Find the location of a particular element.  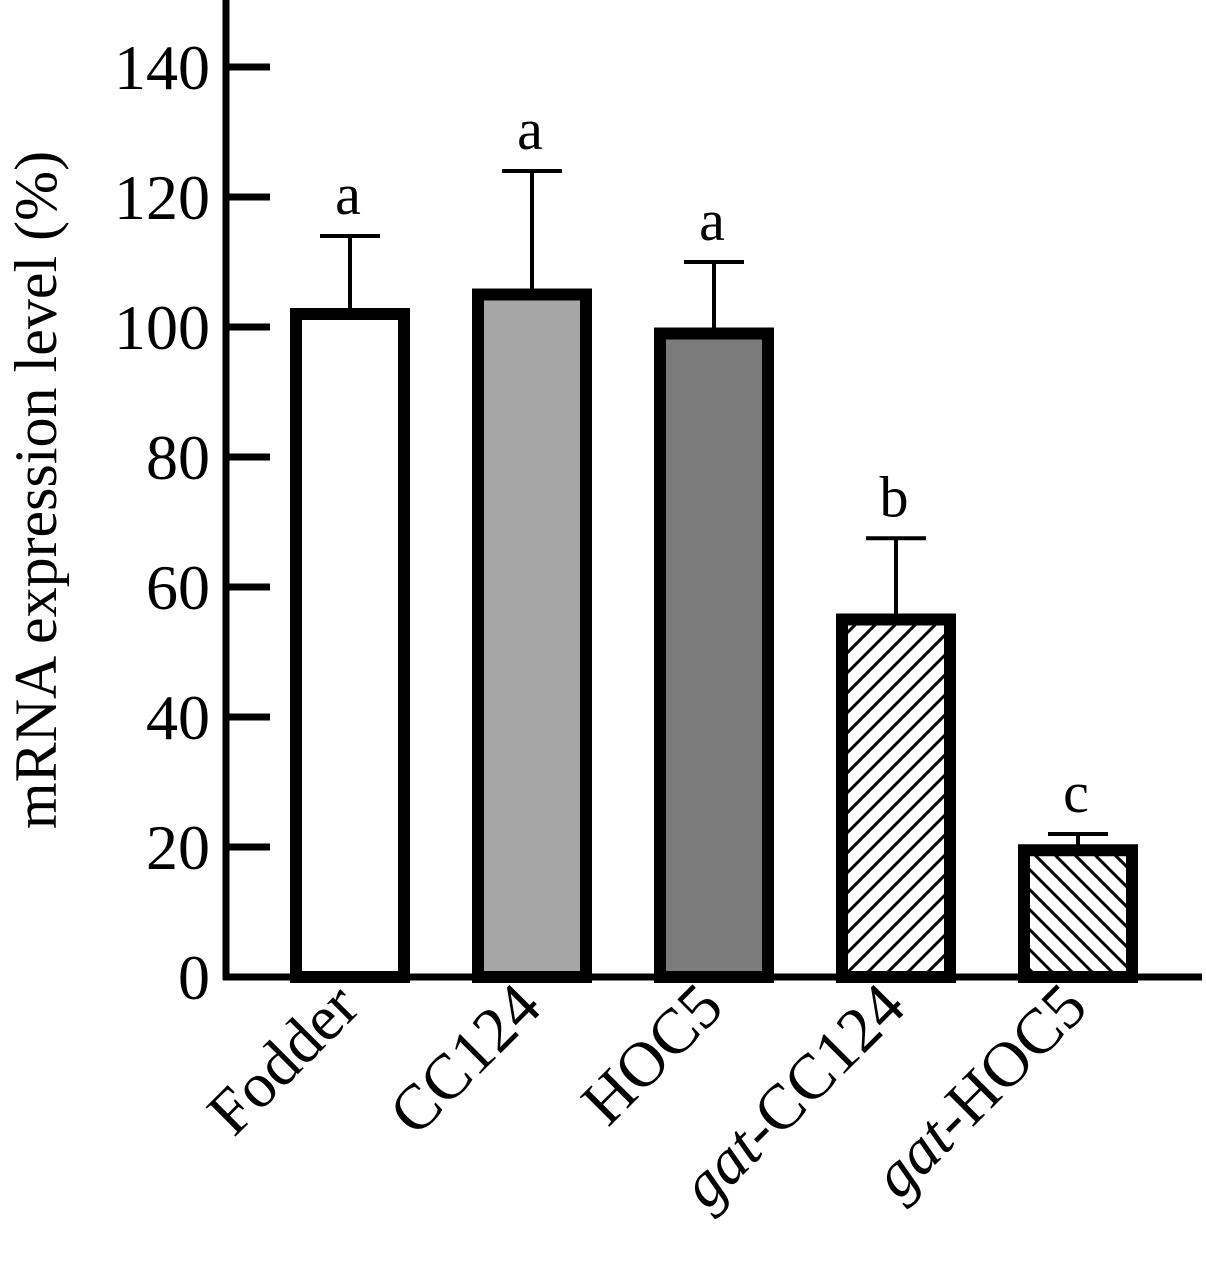

x-tick-label: CC124 is located at coordinates (464, 1059).